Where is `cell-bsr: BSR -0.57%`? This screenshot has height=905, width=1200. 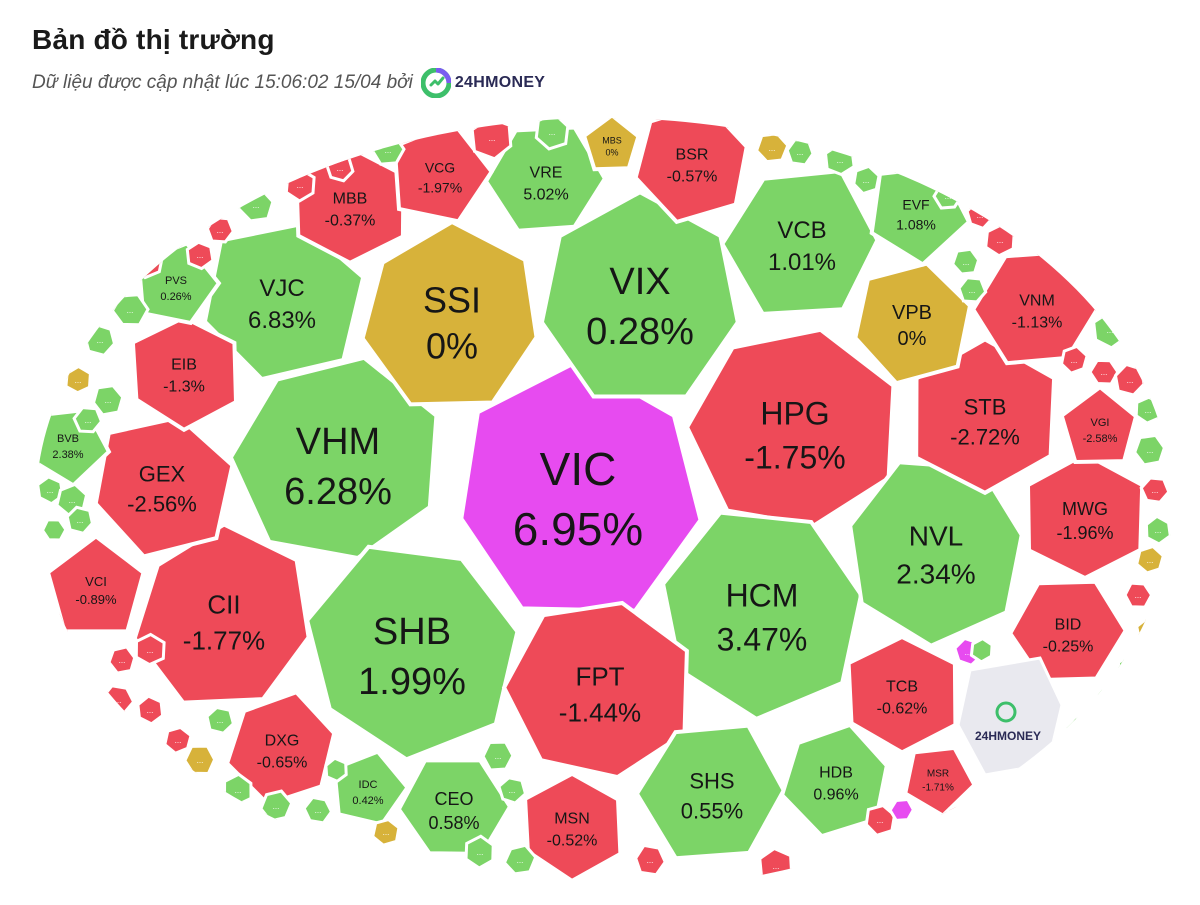
cell-bsr: BSR -0.57% is located at coordinates (691, 164).